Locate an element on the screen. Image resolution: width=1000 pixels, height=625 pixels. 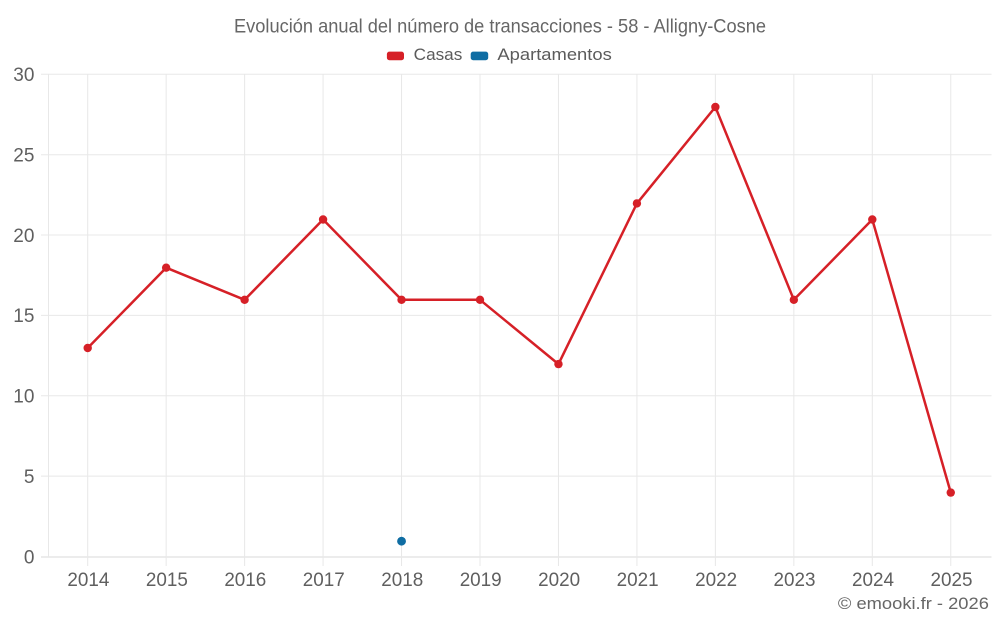
svg-text: Casas is located at coordinates (438, 54).